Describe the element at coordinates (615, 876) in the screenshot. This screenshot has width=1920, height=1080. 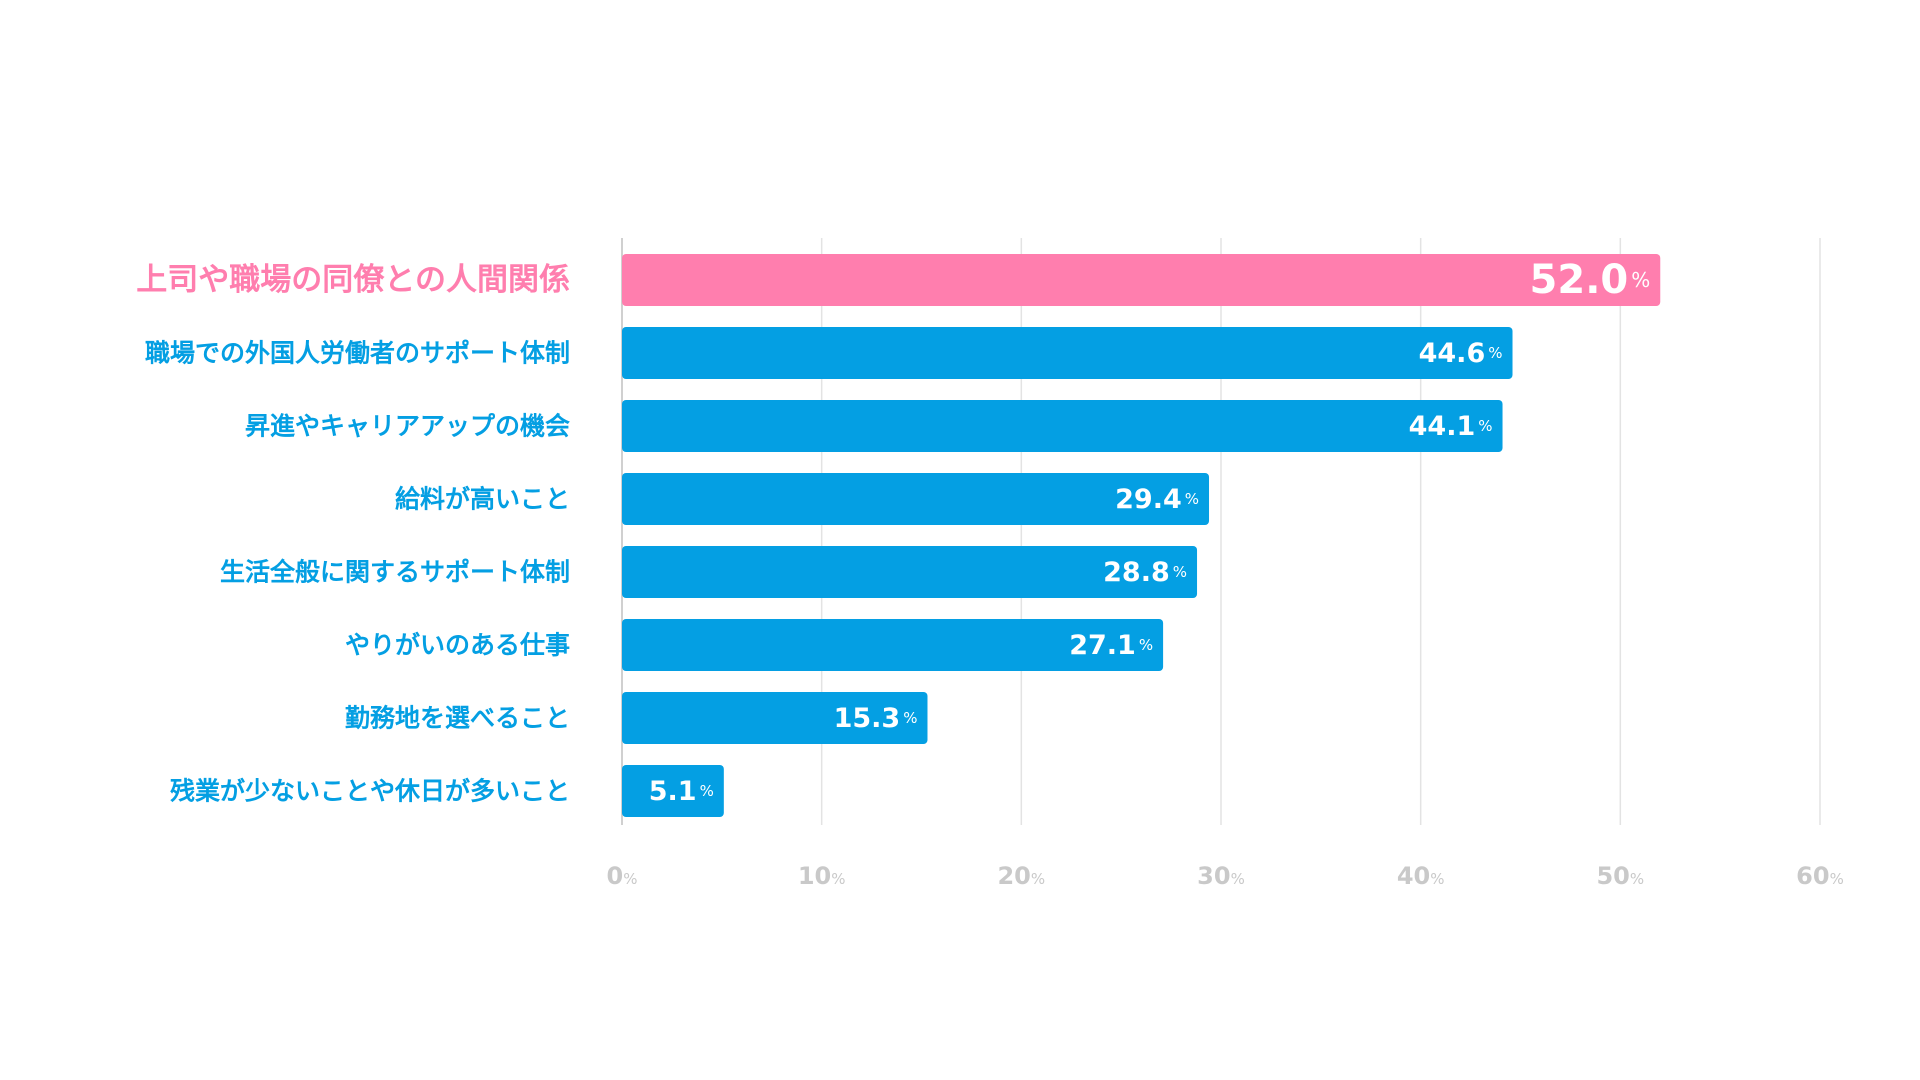
I see `x-tick-value: 0` at that location.